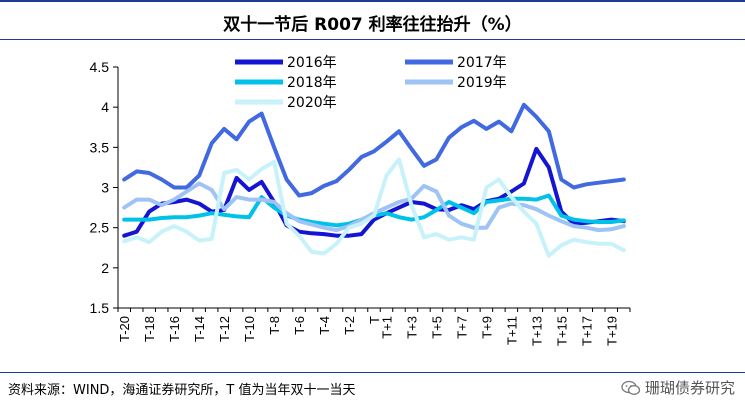 The height and width of the screenshot is (404, 745). I want to click on x-tick-label: T-2, so click(349, 325).